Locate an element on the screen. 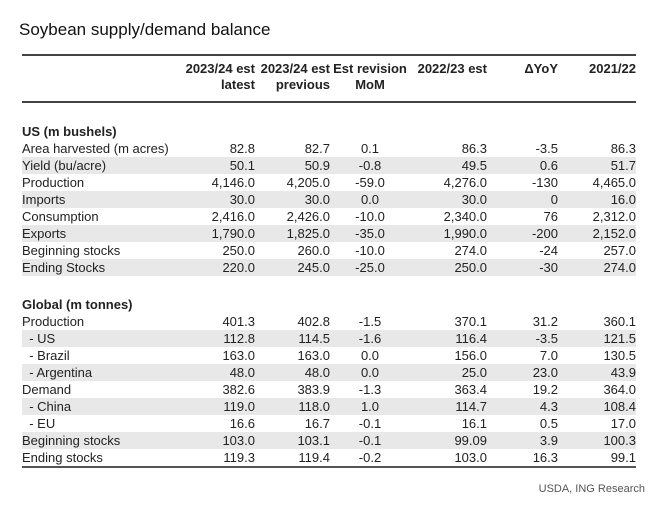 This screenshot has height=516, width=659. table-cell: -24 is located at coordinates (548, 250).